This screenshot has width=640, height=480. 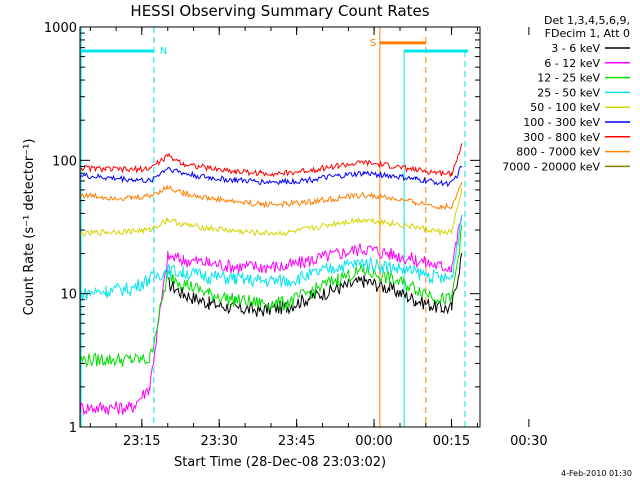 I want to click on x-tick-label: 00:15, so click(x=451, y=441).